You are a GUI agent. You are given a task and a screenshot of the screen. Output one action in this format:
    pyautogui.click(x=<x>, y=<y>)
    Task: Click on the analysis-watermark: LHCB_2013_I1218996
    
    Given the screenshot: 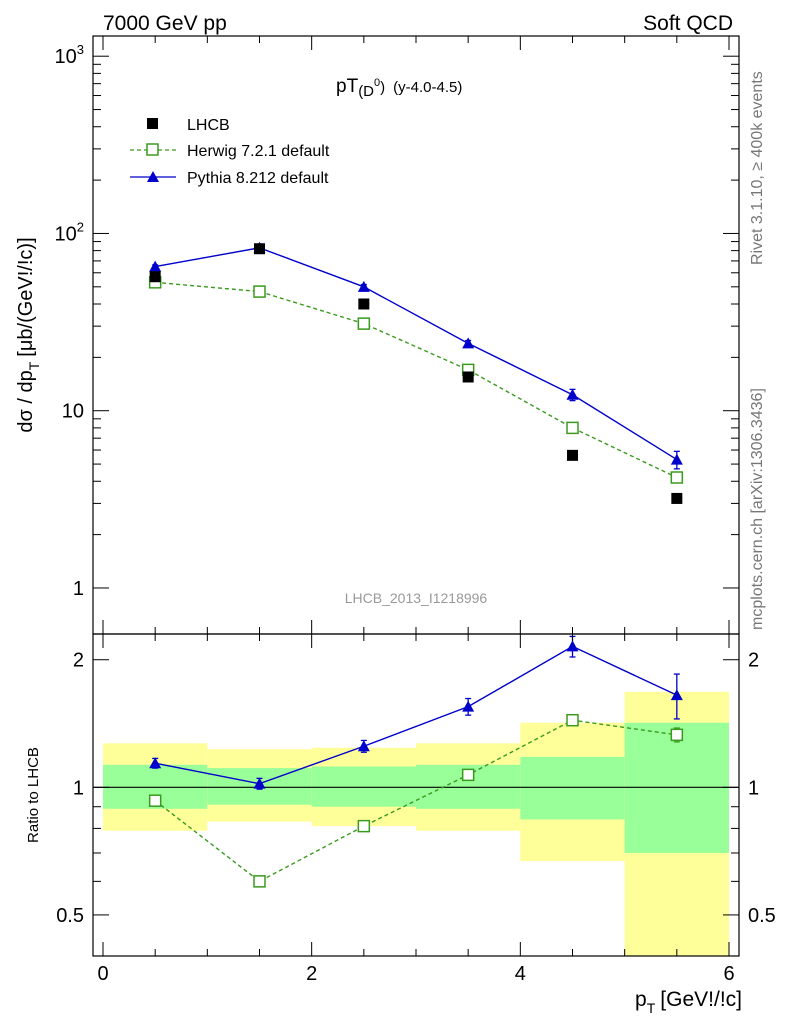 What is the action you would take?
    pyautogui.click(x=416, y=598)
    